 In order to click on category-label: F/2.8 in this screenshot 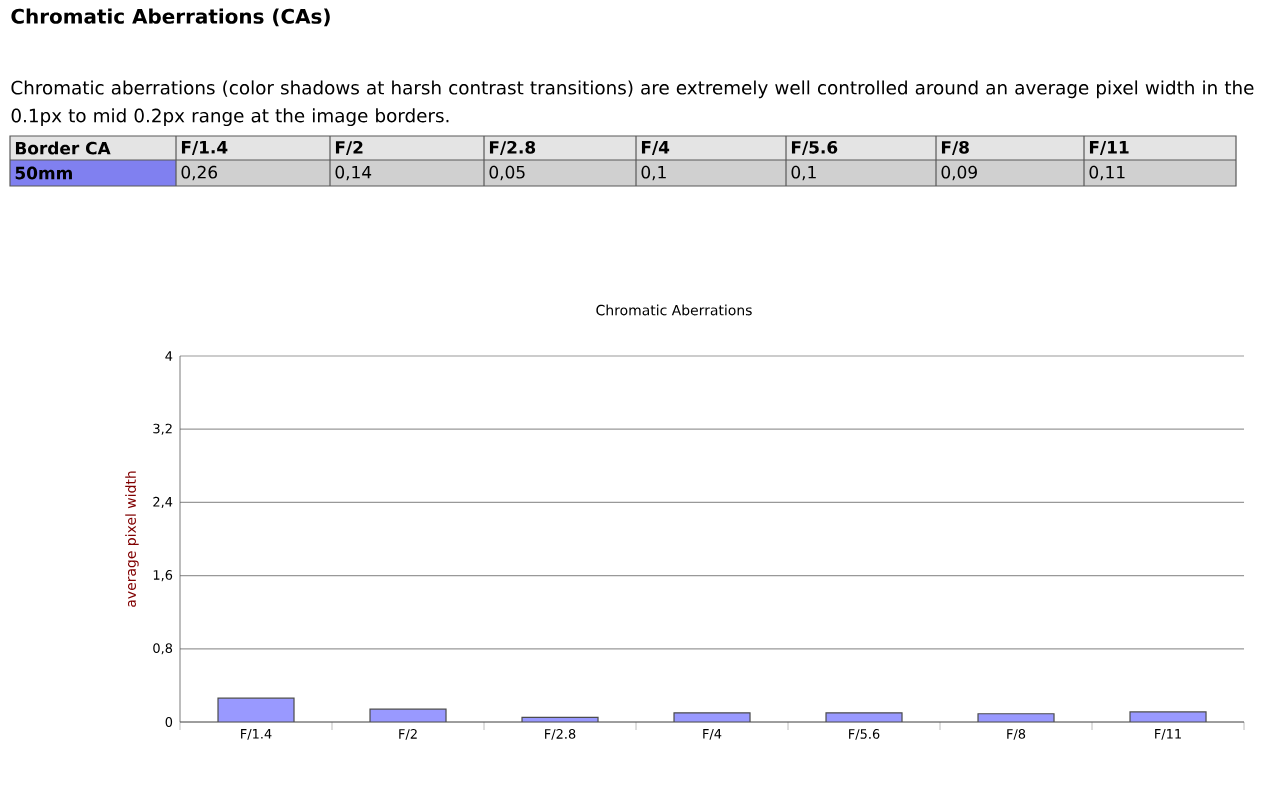, I will do `click(512, 148)`.